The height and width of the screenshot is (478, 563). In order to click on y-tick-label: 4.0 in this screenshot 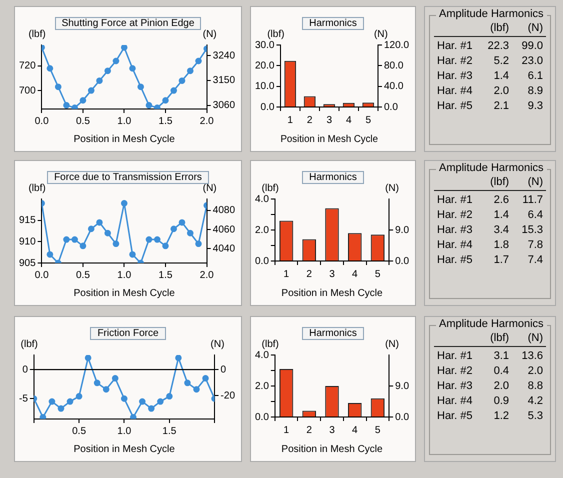, I will do `click(262, 355)`.